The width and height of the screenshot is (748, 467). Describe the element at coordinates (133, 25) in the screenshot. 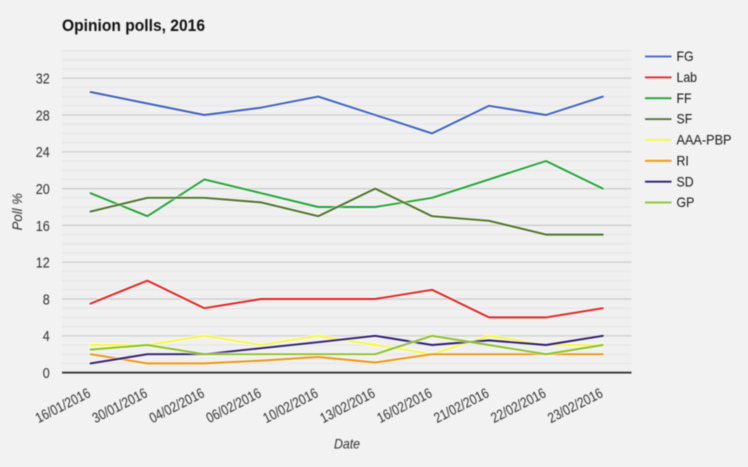

I see `svg-text: Opinion polls, 2016` at that location.